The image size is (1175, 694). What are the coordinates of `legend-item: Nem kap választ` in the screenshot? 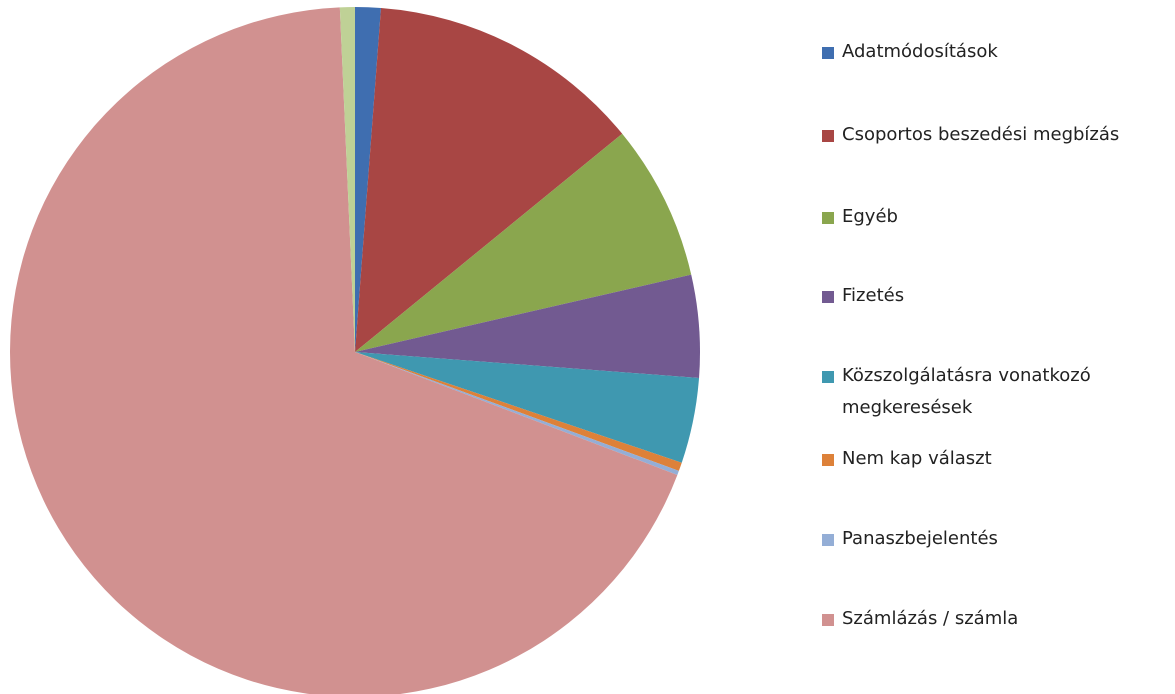 It's located at (906, 459).